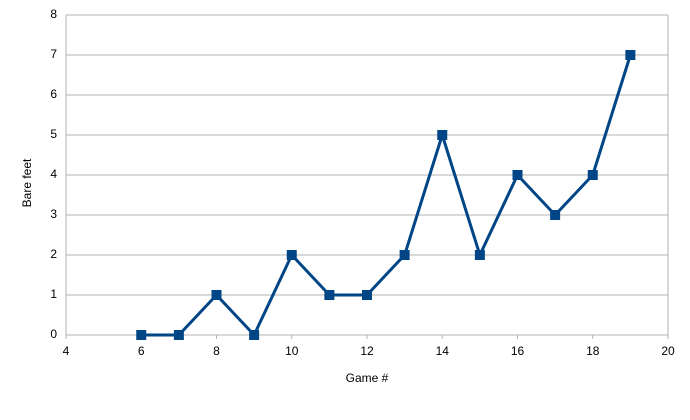 This screenshot has width=690, height=420. I want to click on y-tick-label: 5, so click(53, 134).